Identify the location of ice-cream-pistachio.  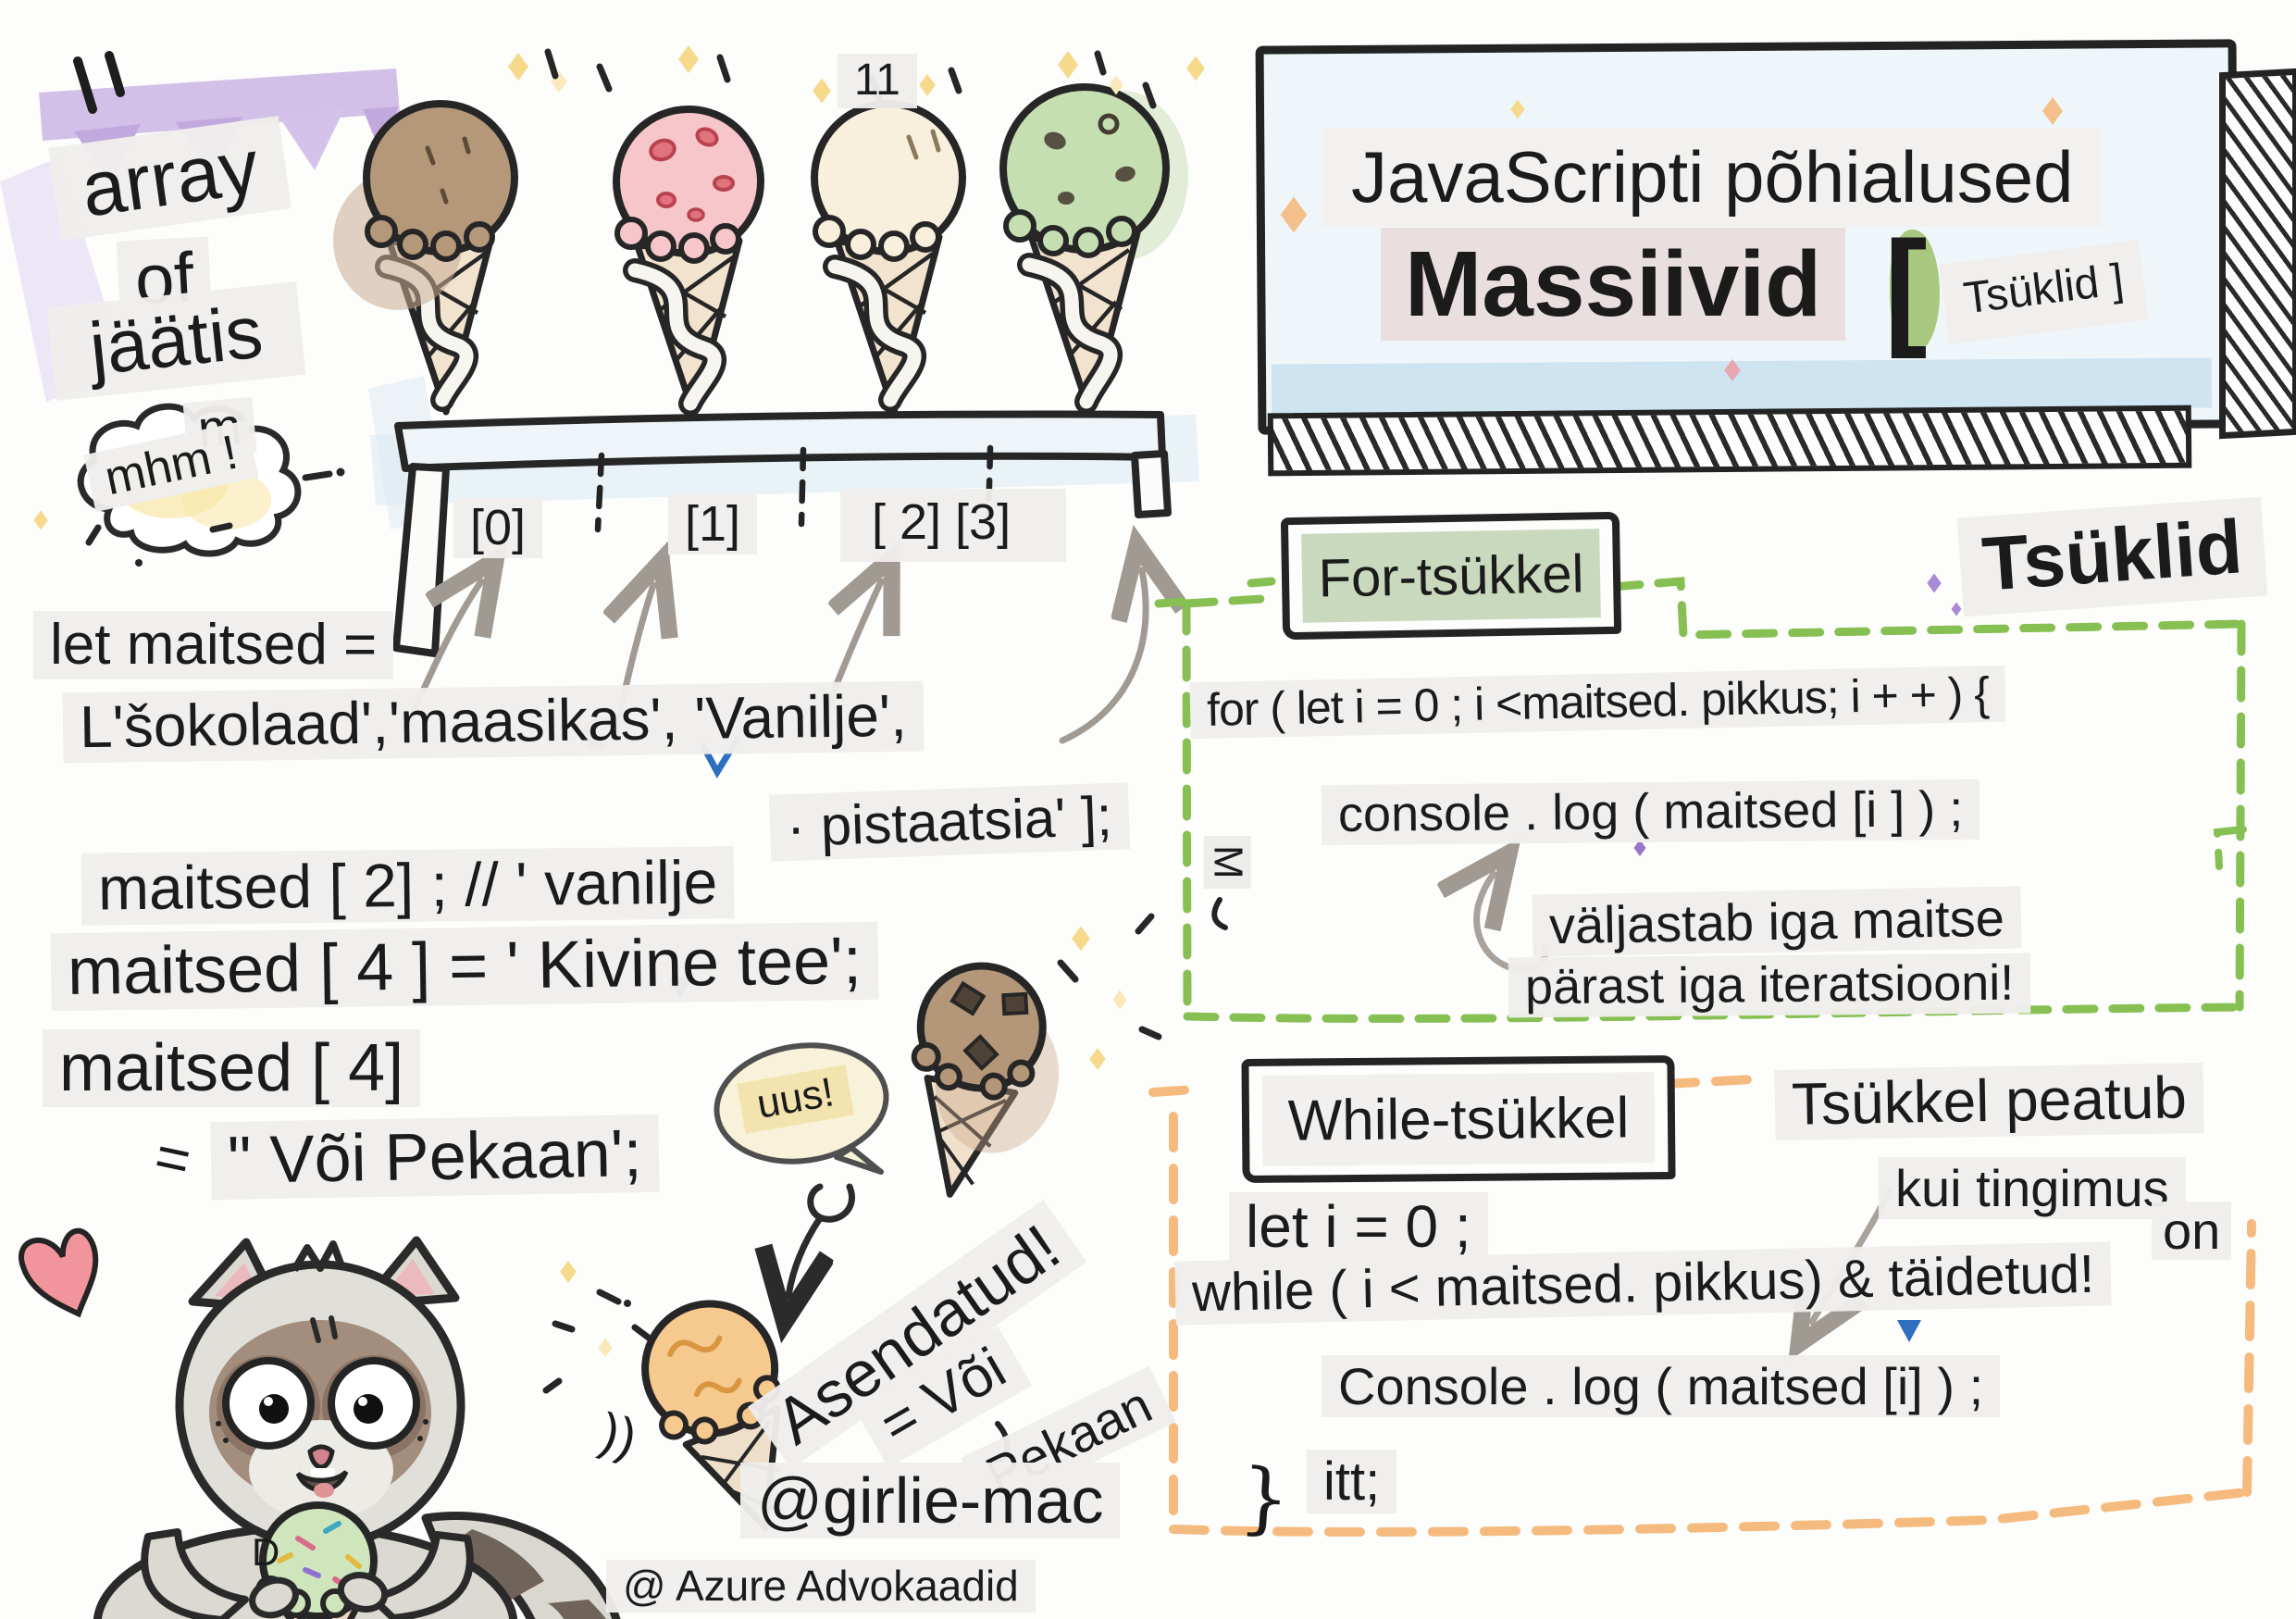
(1094, 251).